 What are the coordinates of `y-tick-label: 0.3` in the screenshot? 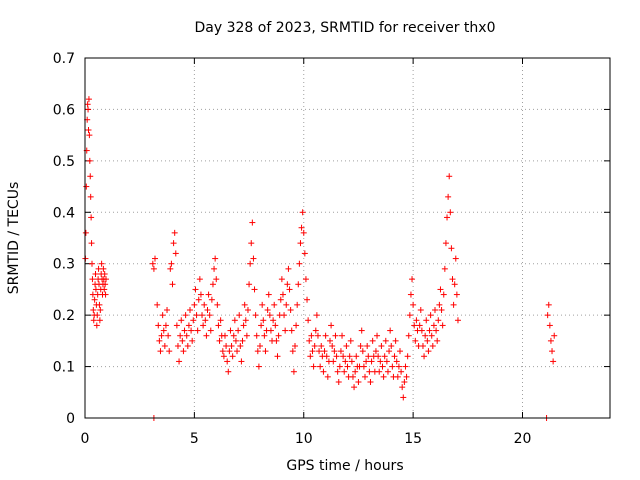 It's located at (64, 265).